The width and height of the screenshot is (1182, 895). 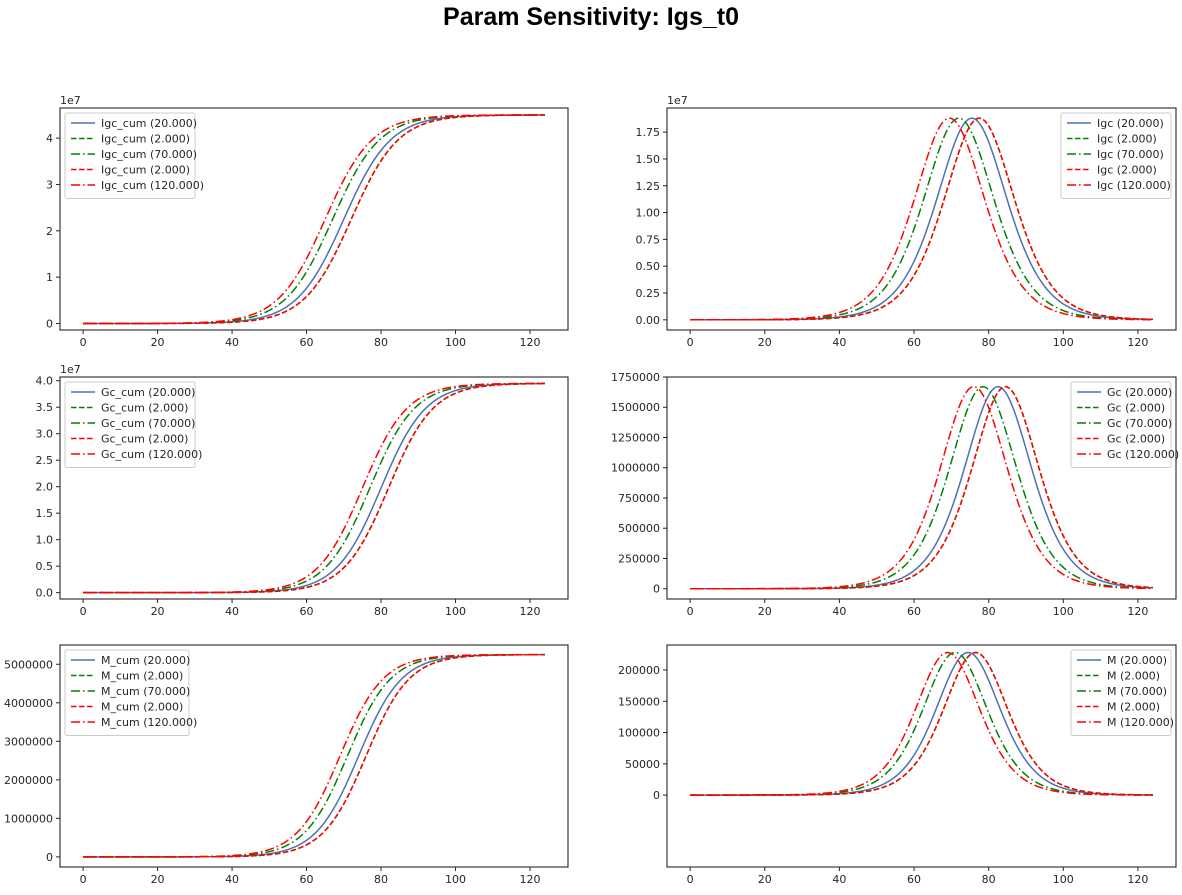 I want to click on legend-label: Gc_cum (70.000), so click(x=148, y=423).